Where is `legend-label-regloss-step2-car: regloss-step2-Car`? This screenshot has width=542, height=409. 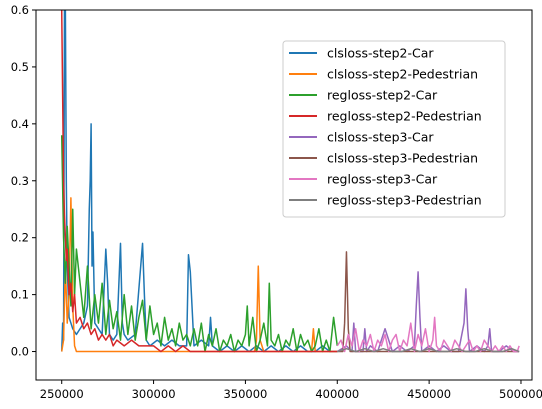 legend-label-regloss-step2-car: regloss-step2-Car is located at coordinates (382, 95).